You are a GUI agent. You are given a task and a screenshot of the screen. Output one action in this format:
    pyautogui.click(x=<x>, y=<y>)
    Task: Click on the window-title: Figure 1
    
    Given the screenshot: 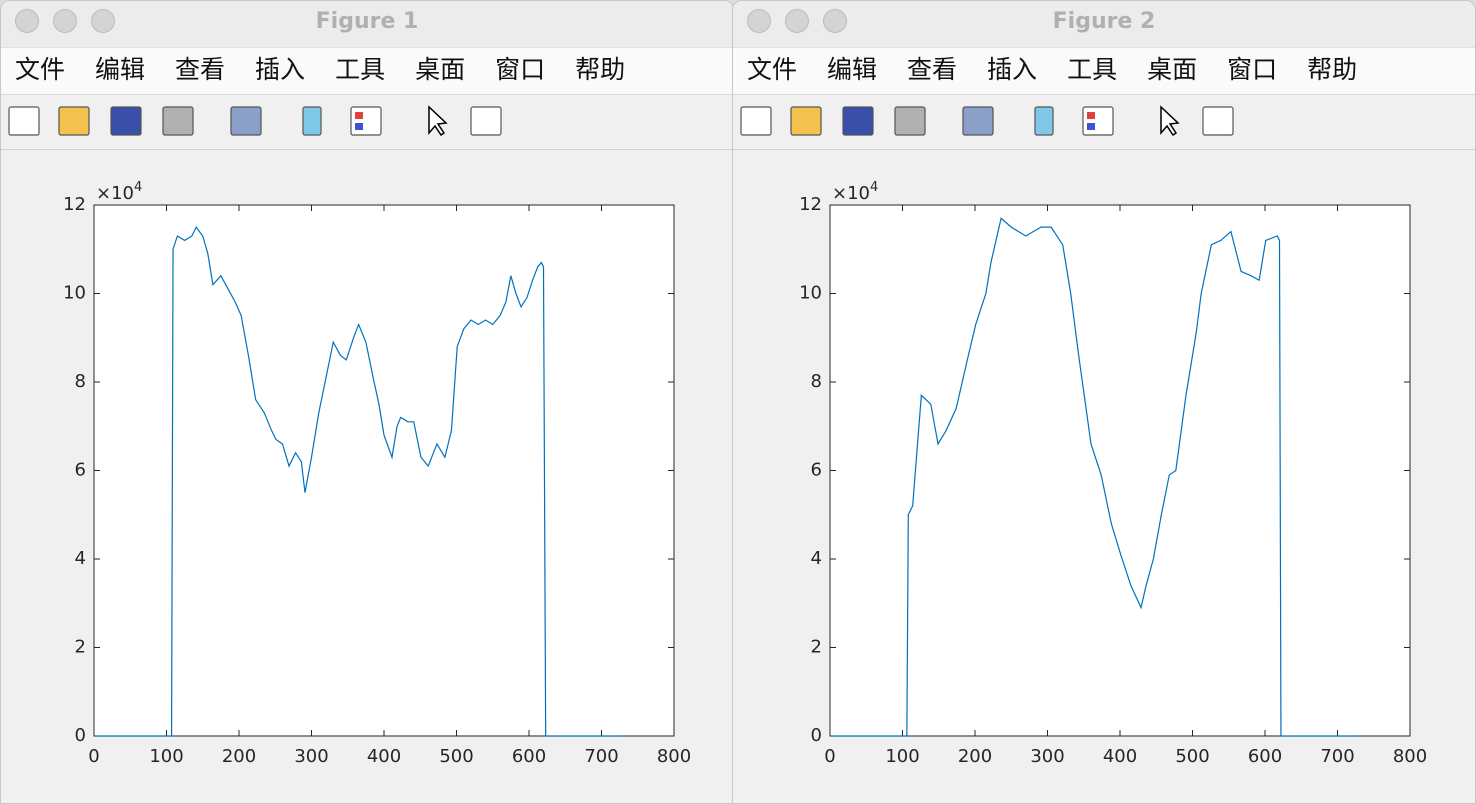 What is the action you would take?
    pyautogui.click(x=367, y=21)
    